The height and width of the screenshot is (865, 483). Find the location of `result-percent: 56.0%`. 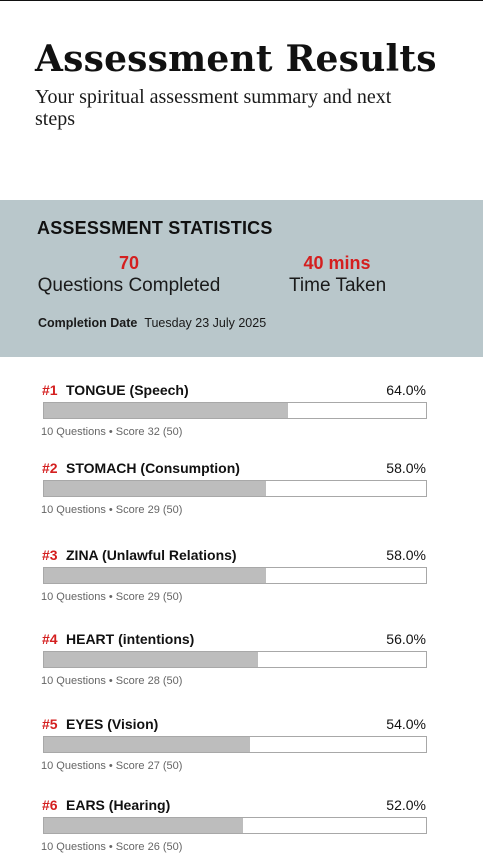

result-percent: 56.0% is located at coordinates (406, 639).